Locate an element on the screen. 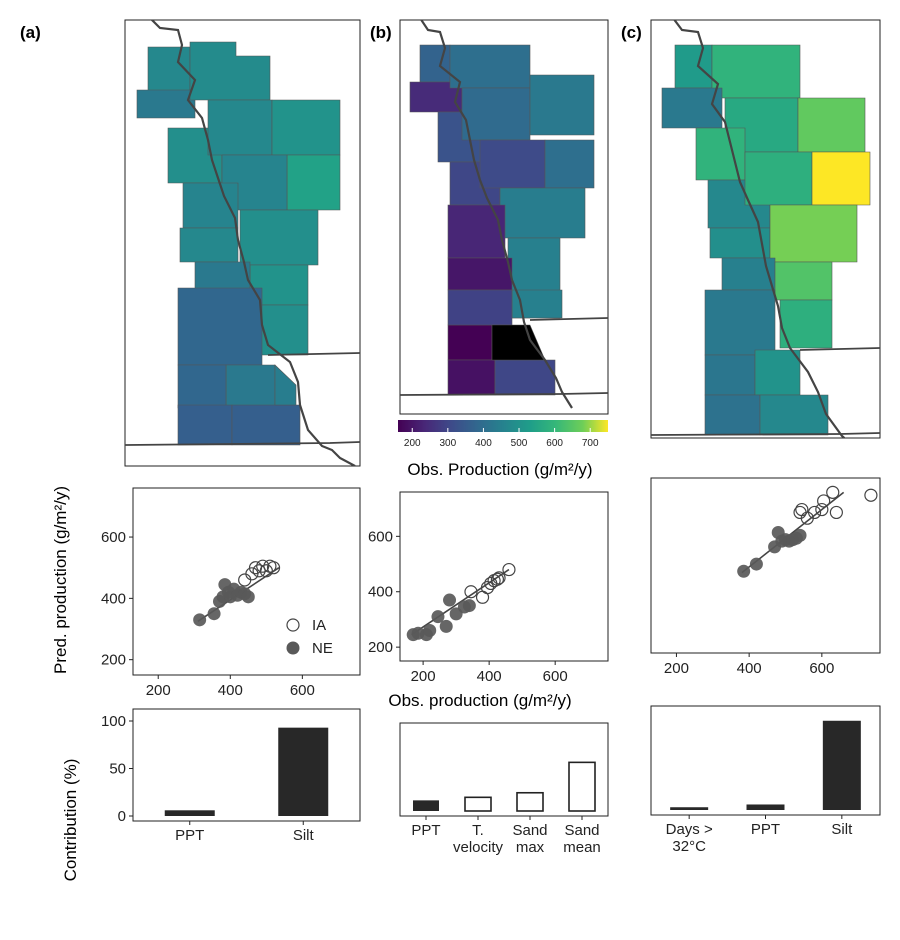  map-panel-a is located at coordinates (242, 243).